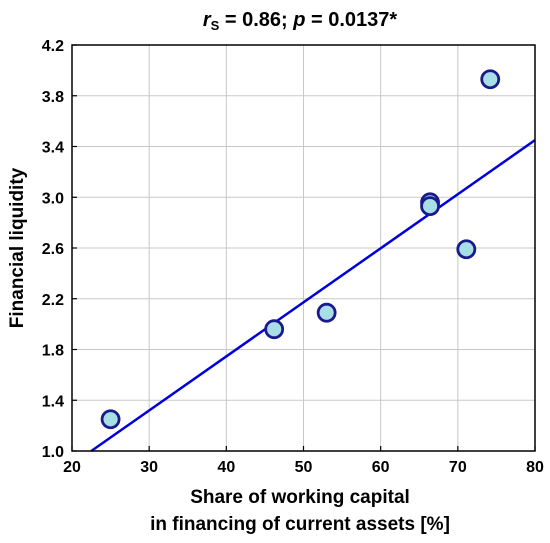  What do you see at coordinates (53, 452) in the screenshot?
I see `y-tick-label-0: 1.0` at bounding box center [53, 452].